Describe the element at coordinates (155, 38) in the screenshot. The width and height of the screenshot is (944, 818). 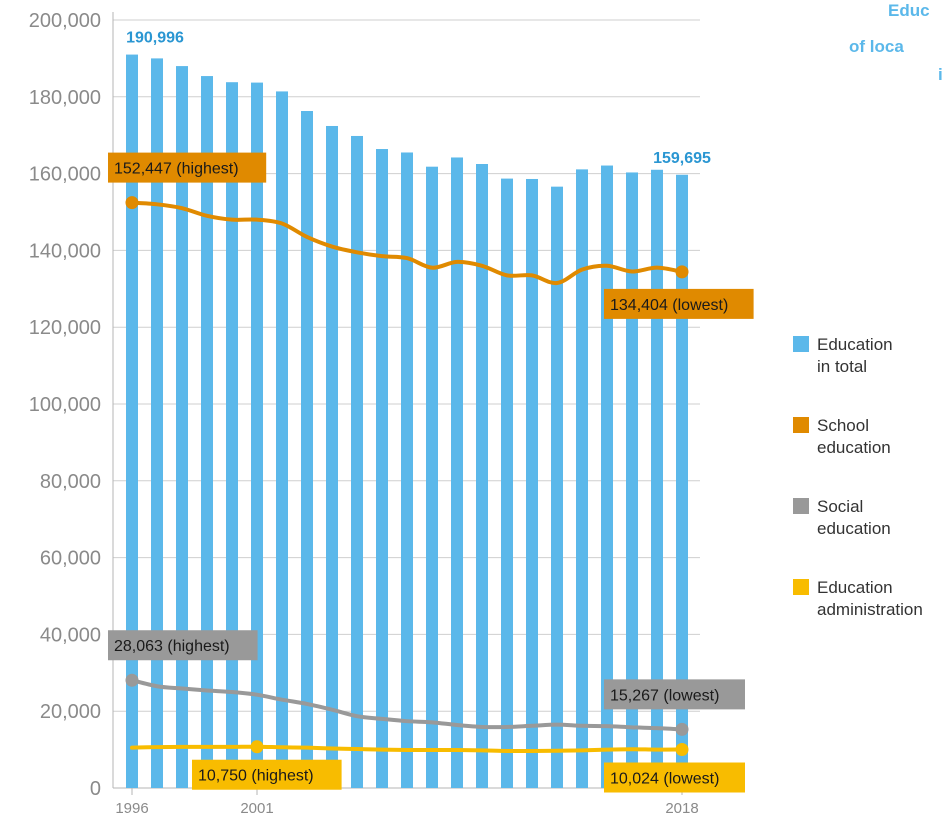
I see `bar-value-label: 190,996` at that location.